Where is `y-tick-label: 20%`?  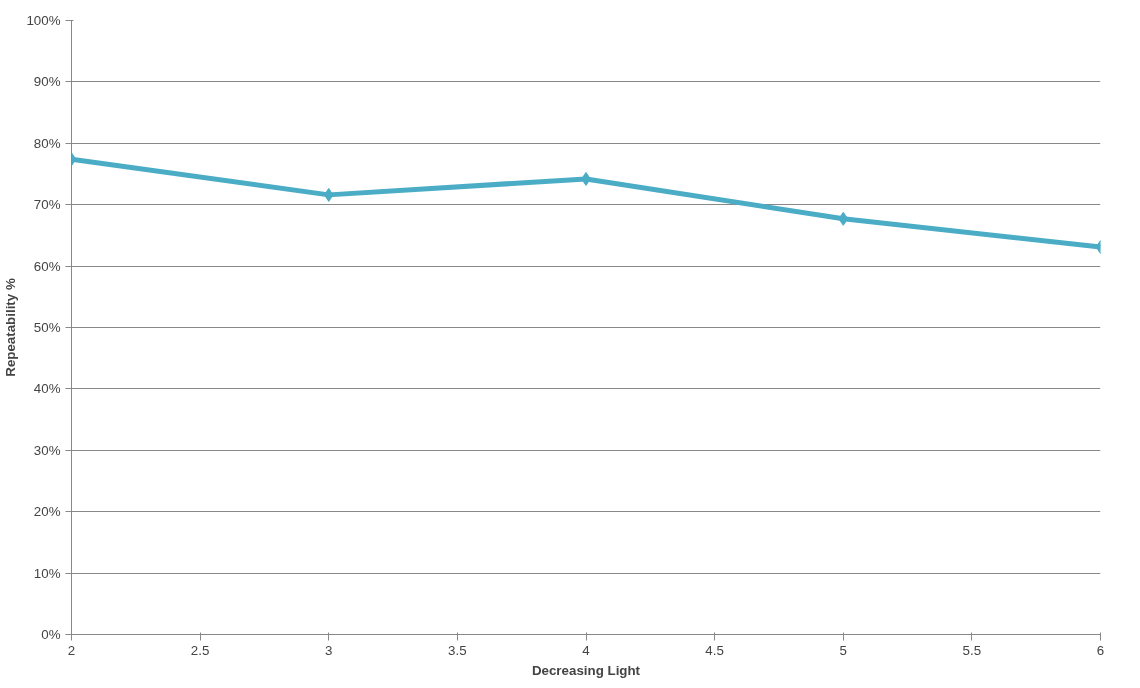
y-tick-label: 20% is located at coordinates (47, 512).